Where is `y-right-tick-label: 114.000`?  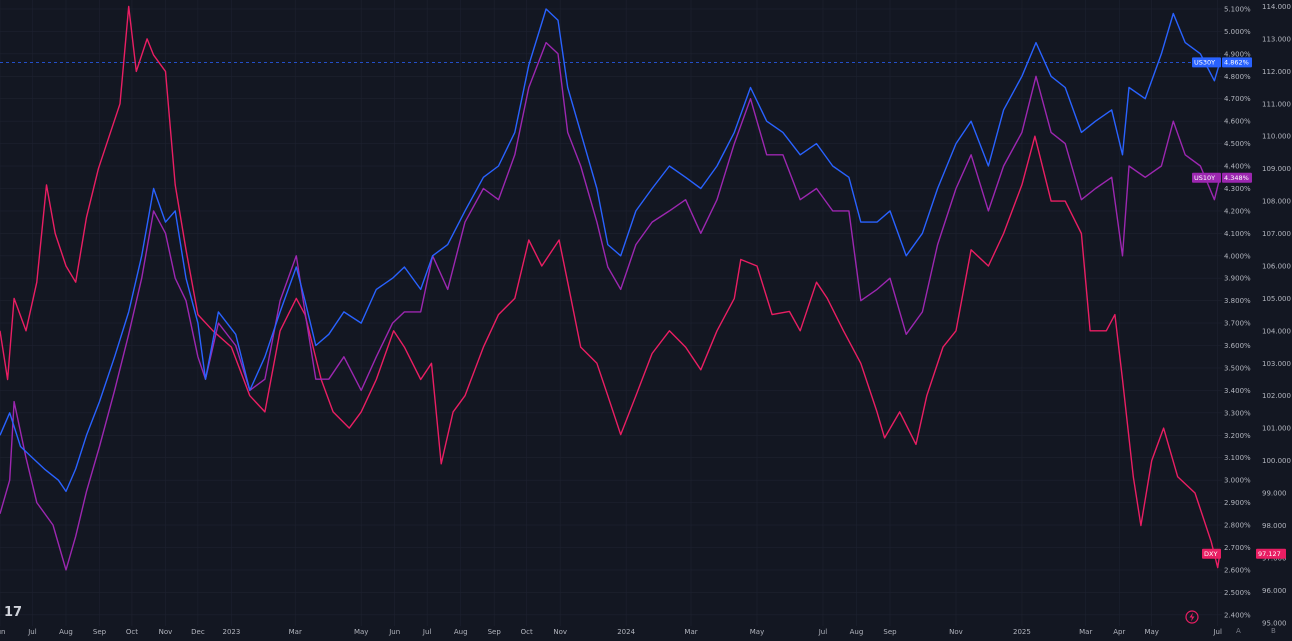 y-right-tick-label: 114.000 is located at coordinates (1276, 7).